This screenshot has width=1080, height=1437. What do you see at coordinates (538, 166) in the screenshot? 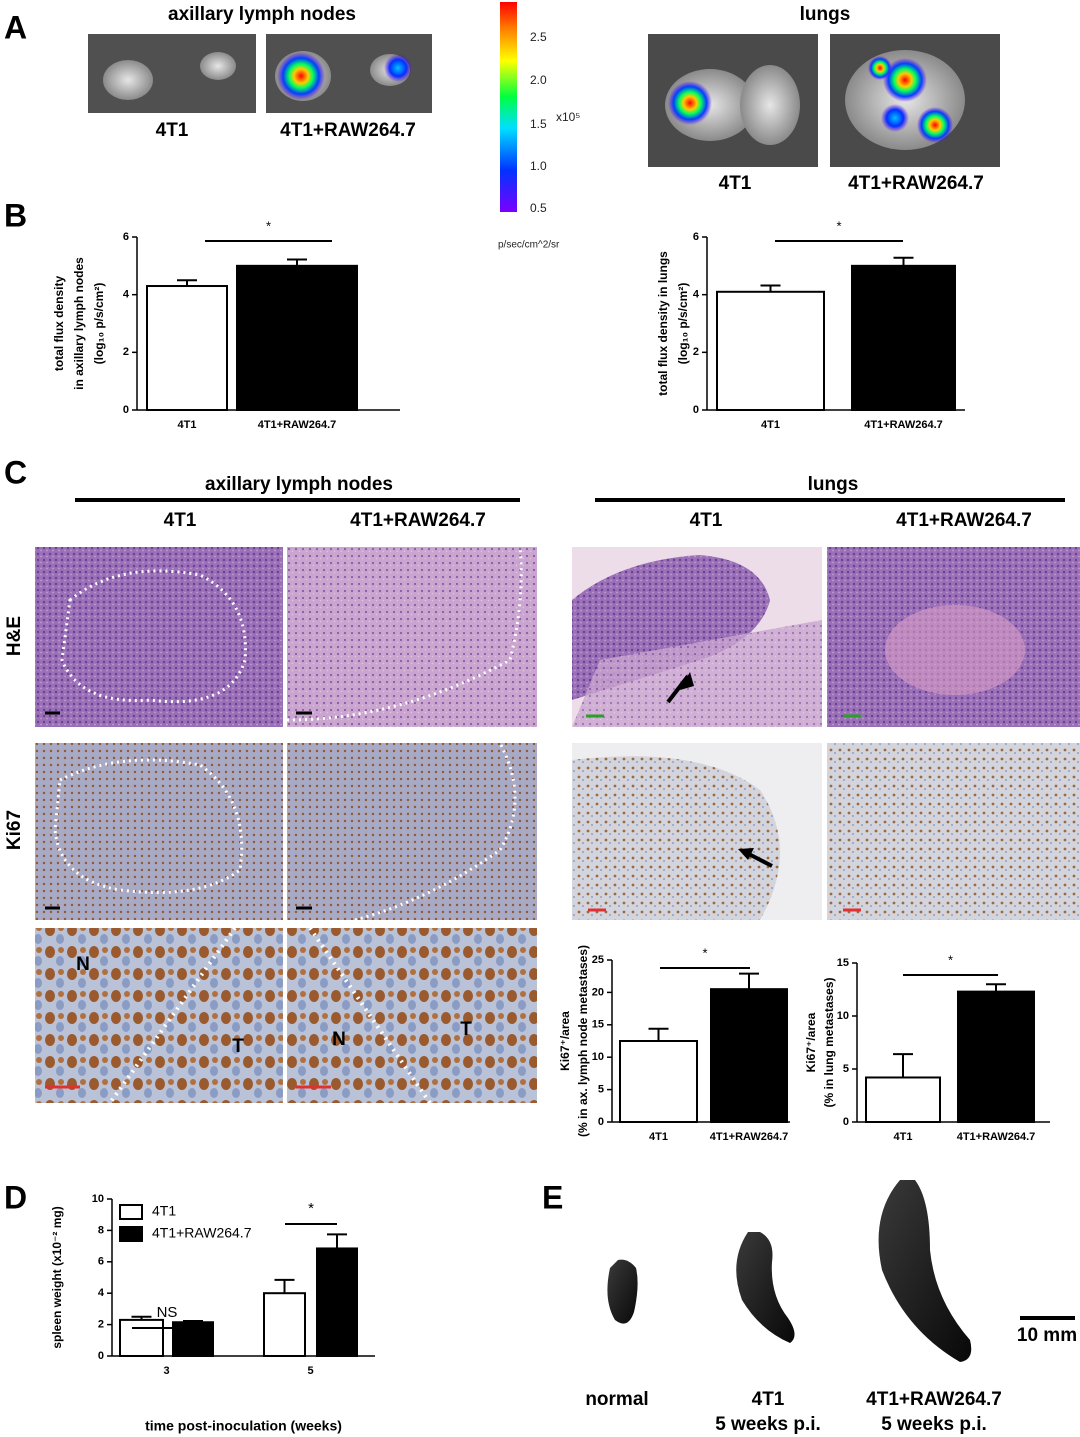
I see `colorbar-tick: 1.0` at bounding box center [538, 166].